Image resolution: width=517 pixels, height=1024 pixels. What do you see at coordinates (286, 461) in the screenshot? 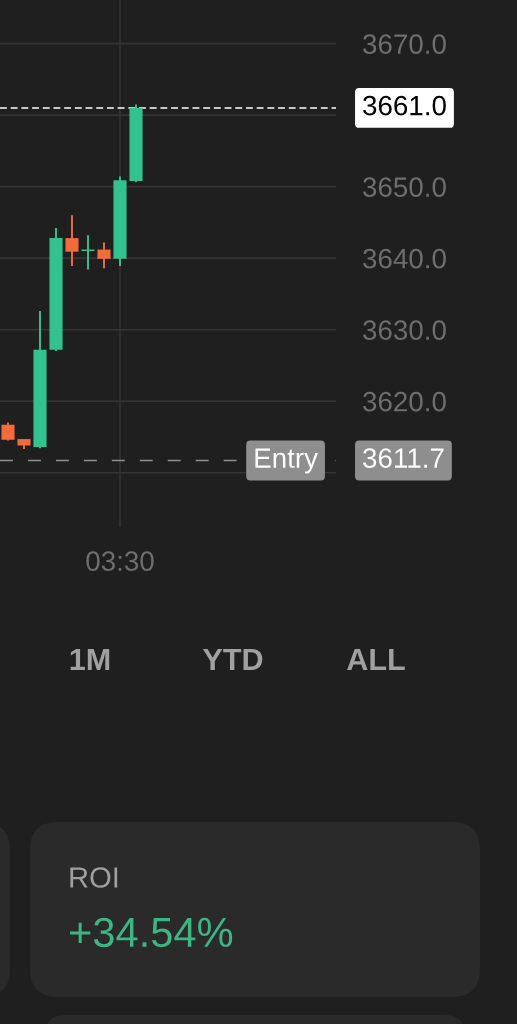
I see `ref-line-label: Entry` at bounding box center [286, 461].